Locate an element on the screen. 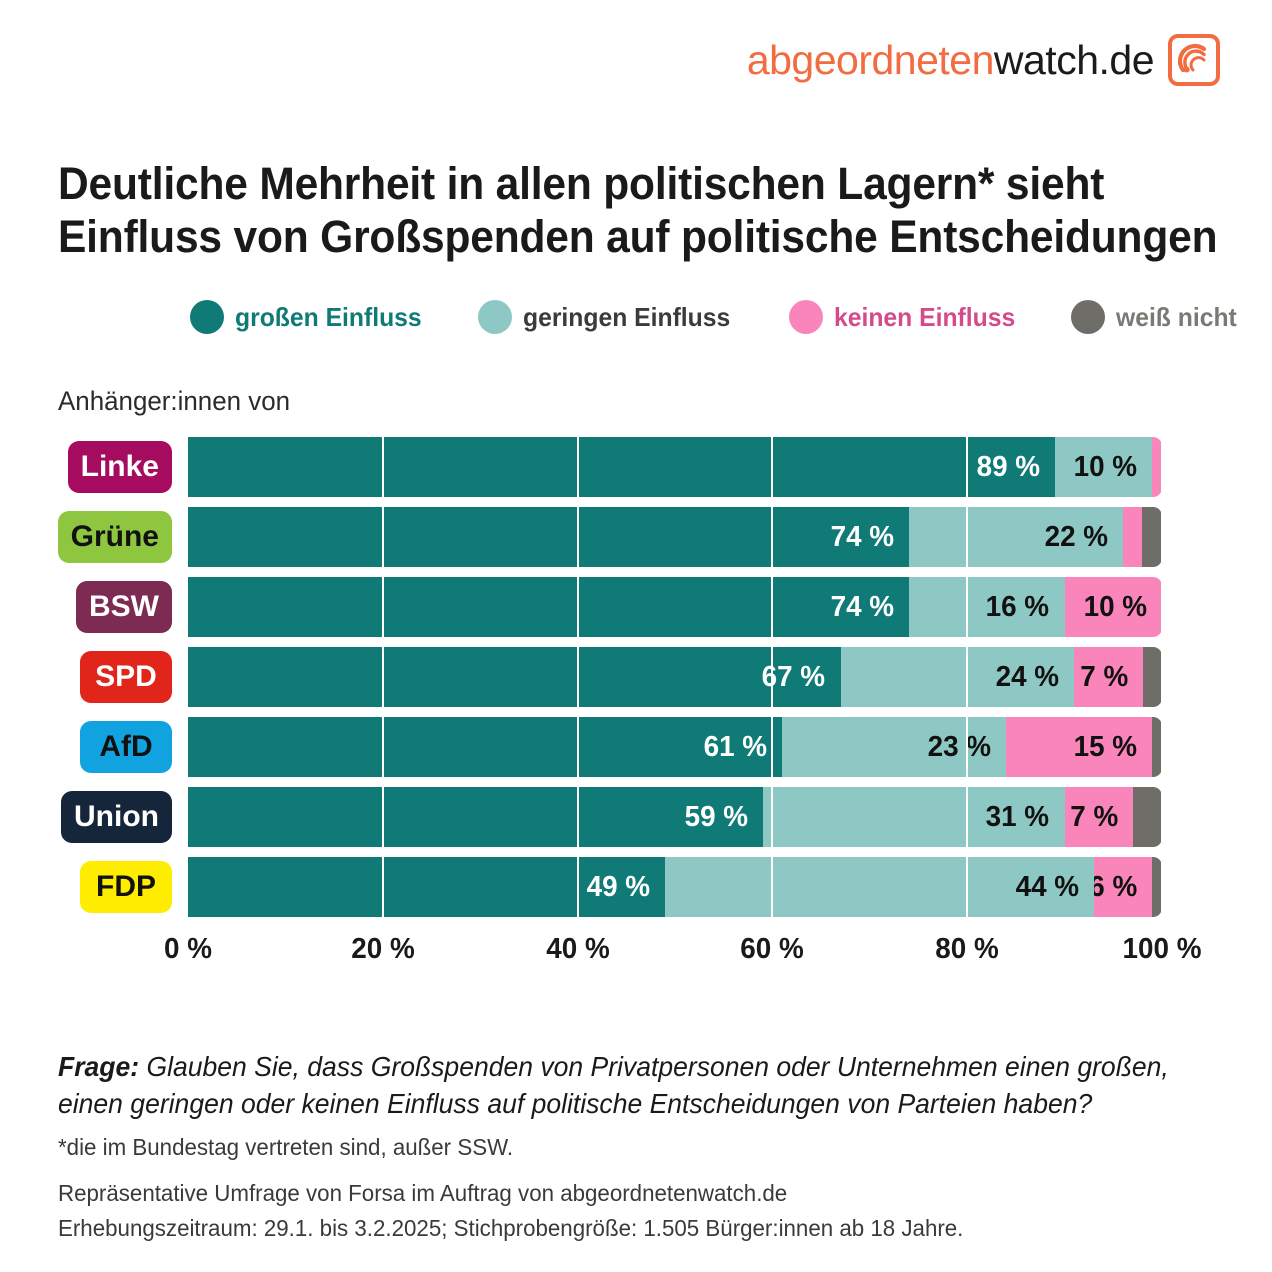 This screenshot has width=1272, height=1272. bar-value-label: 23 % is located at coordinates (959, 746).